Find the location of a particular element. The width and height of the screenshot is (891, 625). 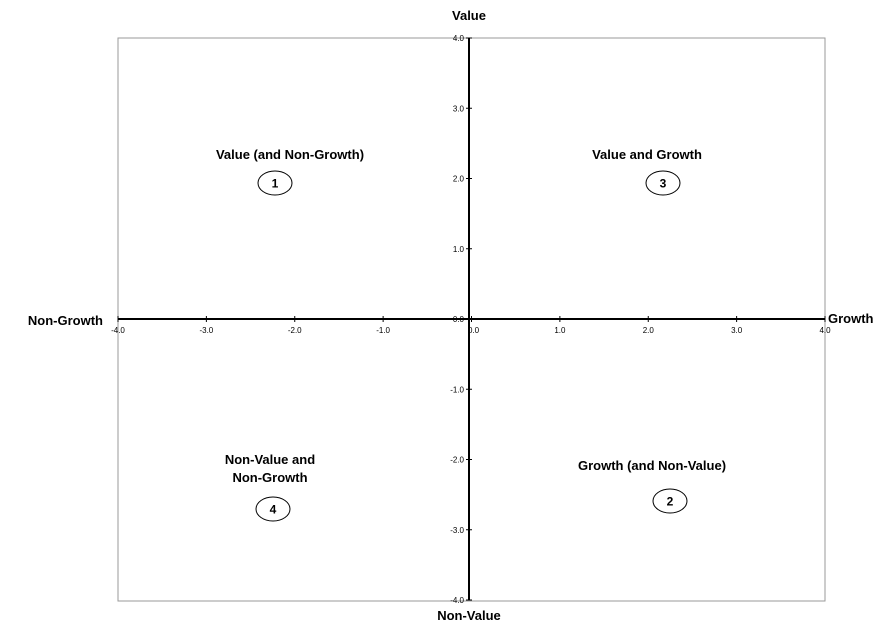

quadrant-4-badge is located at coordinates (273, 509).